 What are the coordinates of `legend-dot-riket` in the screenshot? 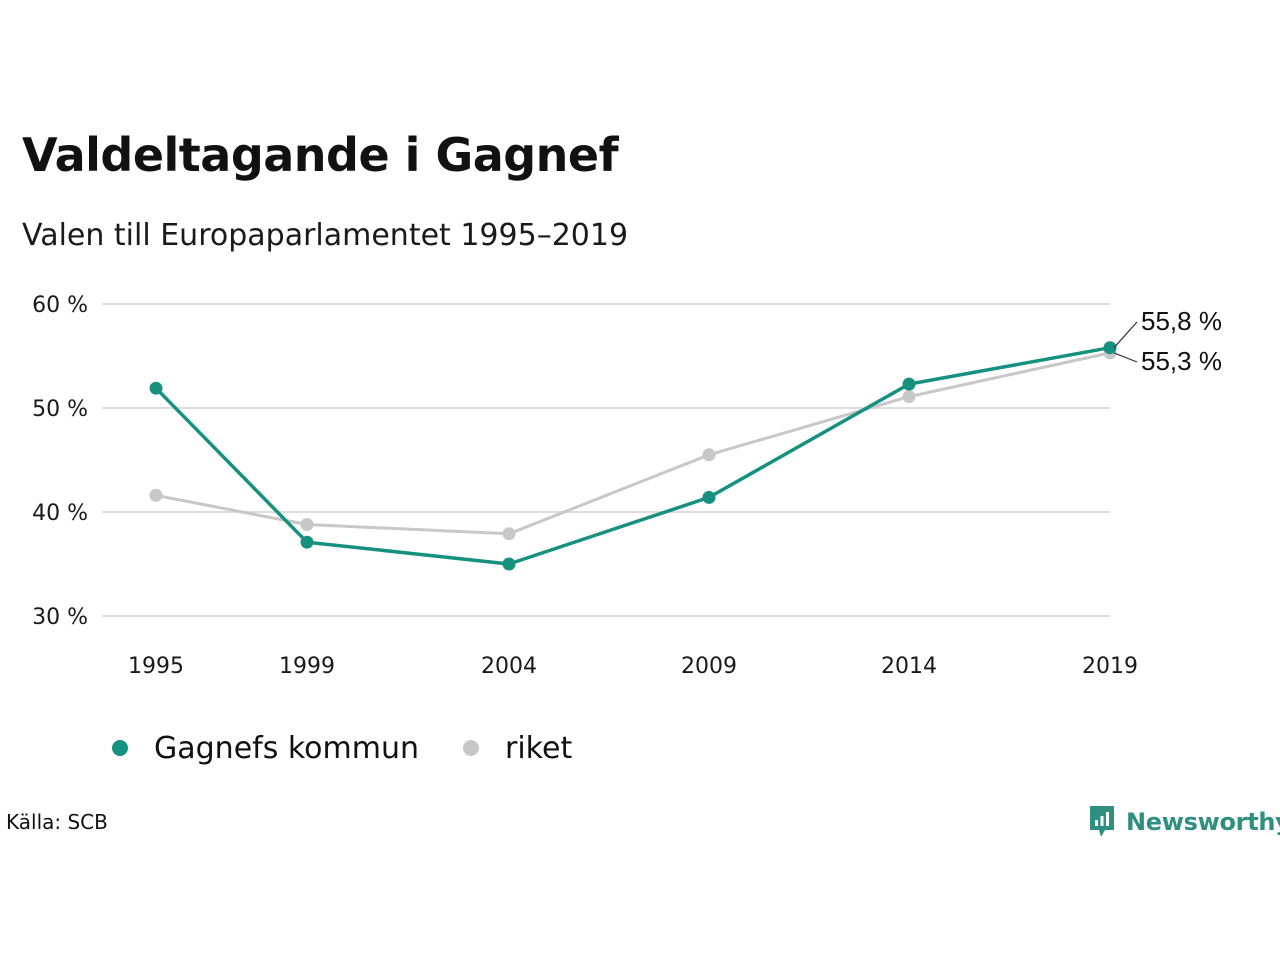 It's located at (471, 748).